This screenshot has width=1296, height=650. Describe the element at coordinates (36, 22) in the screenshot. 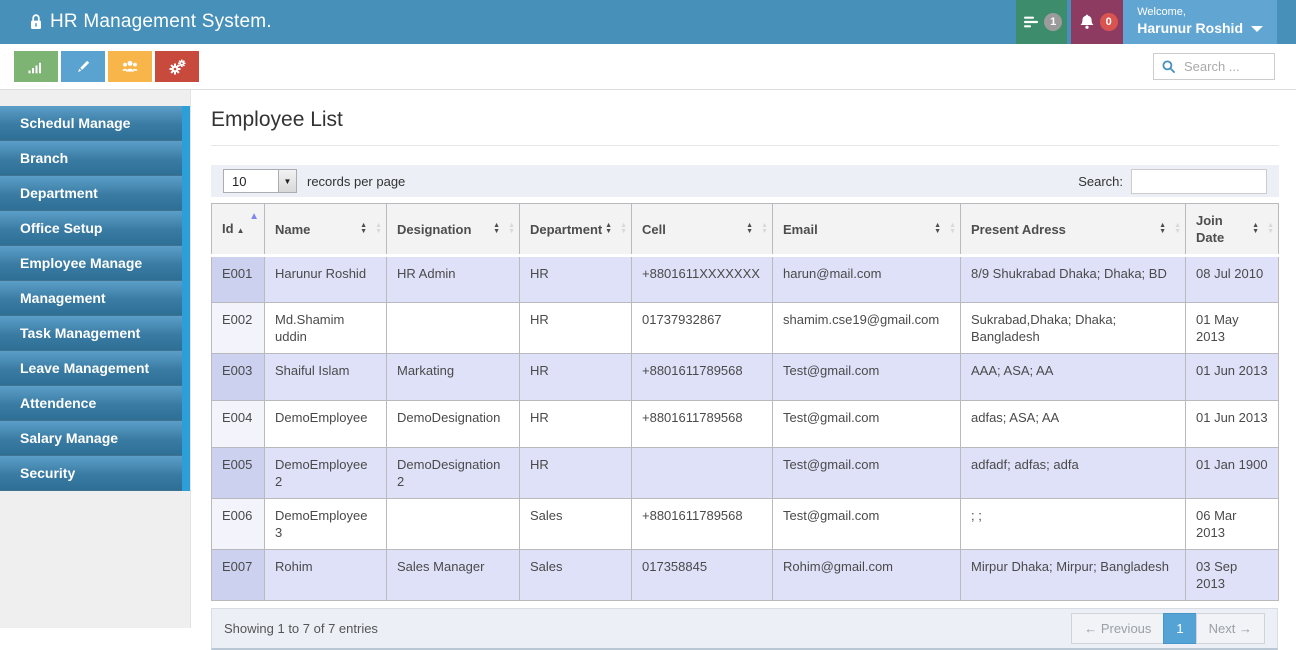

I see `lock-icon` at that location.